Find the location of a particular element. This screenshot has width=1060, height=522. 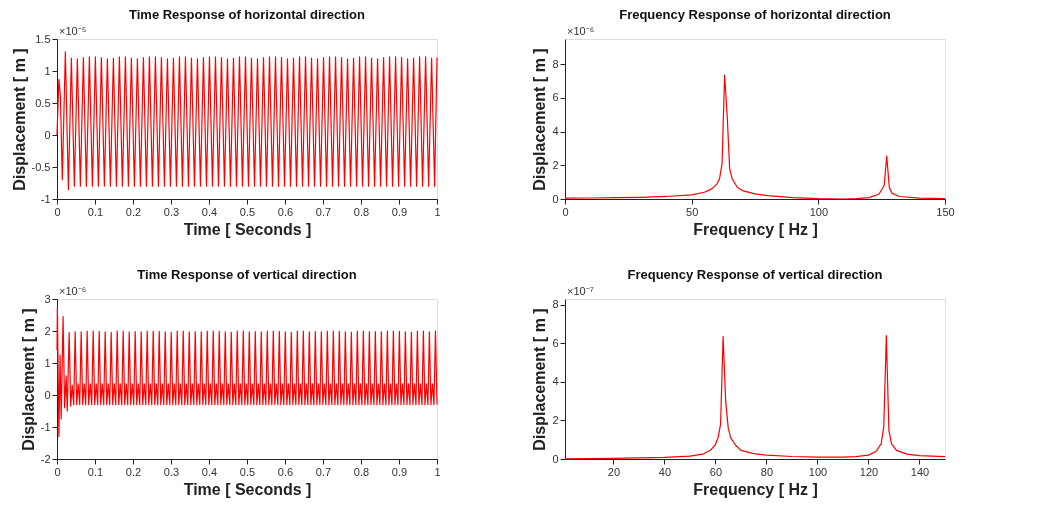

chart-title: Time Response of vertical direction is located at coordinates (247, 274).